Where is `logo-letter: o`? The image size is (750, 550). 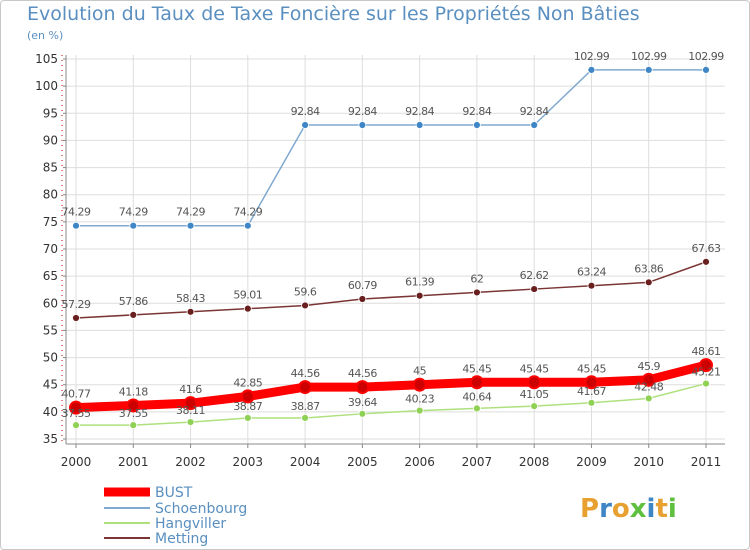 logo-letter: o is located at coordinates (621, 509).